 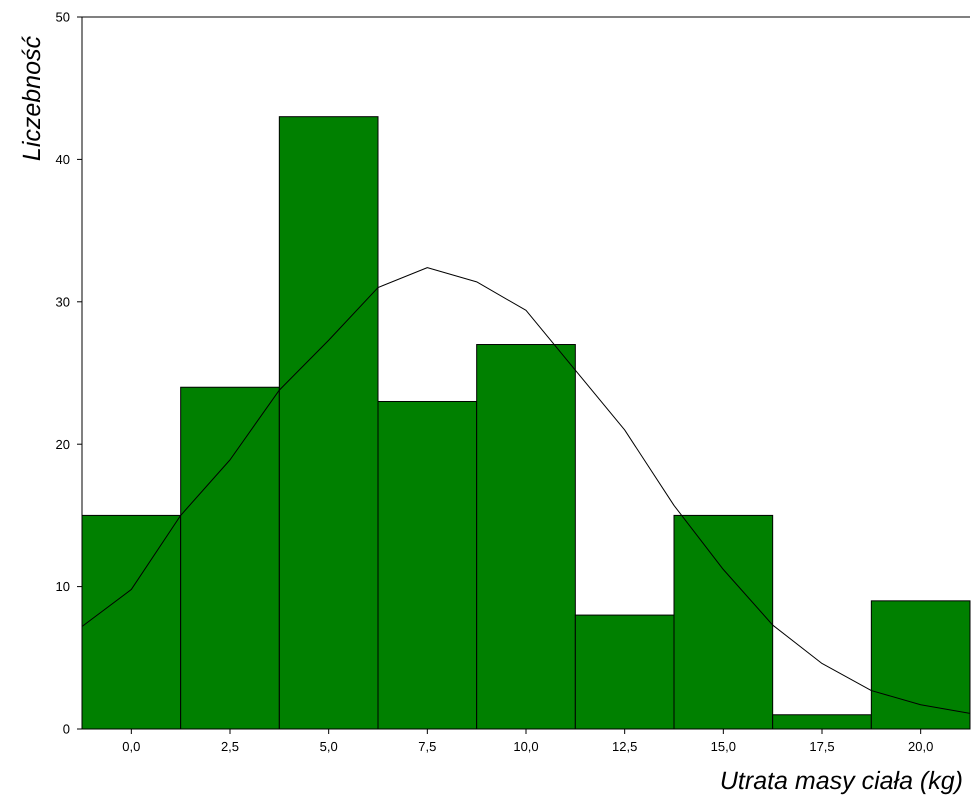 What do you see at coordinates (822, 746) in the screenshot?
I see `x-tick-label: 17,5` at bounding box center [822, 746].